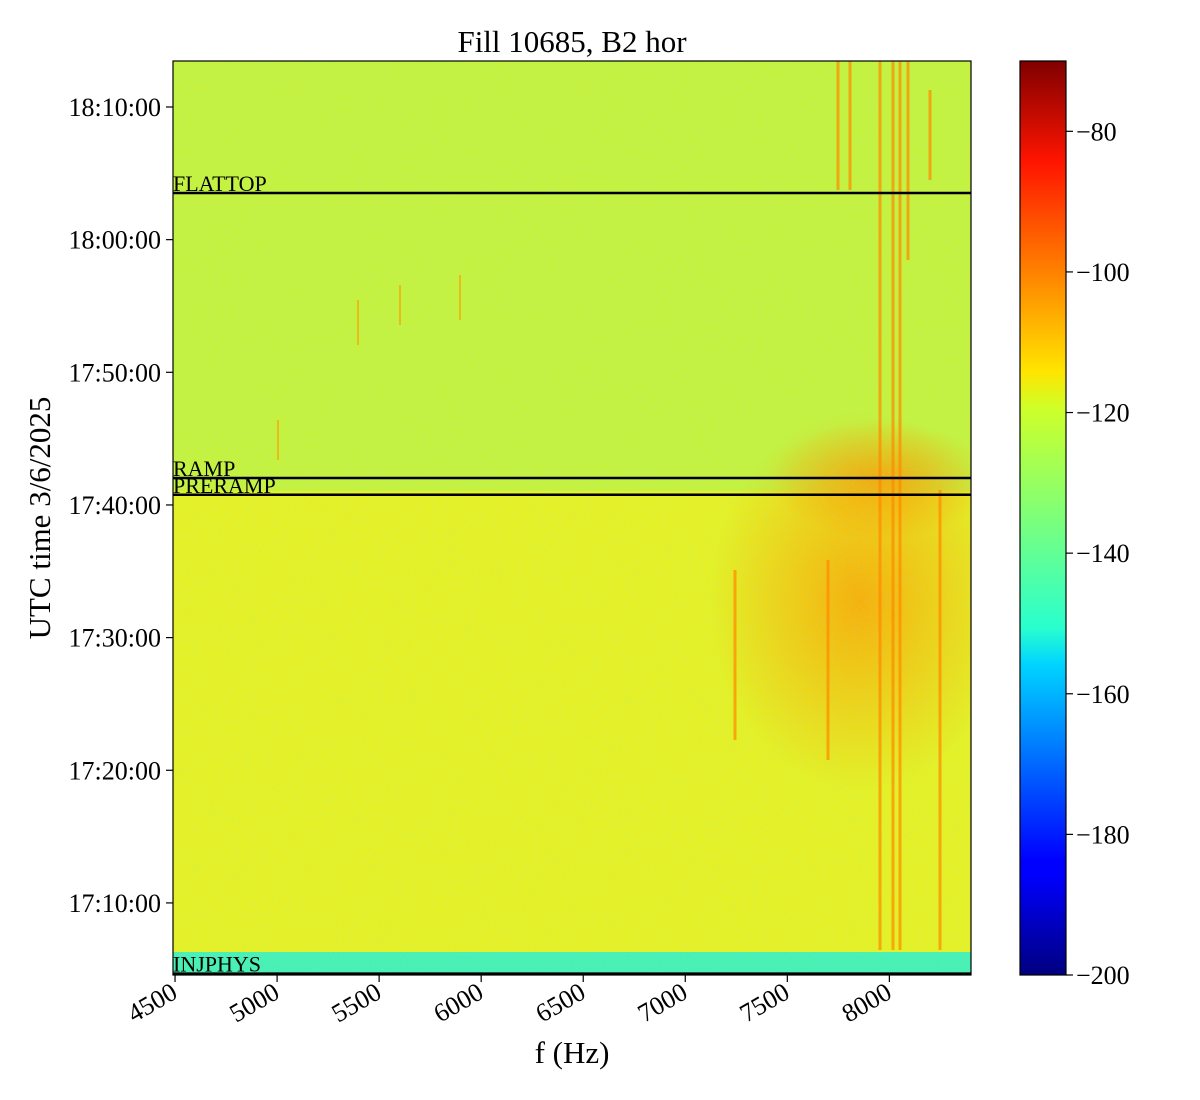 This screenshot has width=1200, height=1100. What do you see at coordinates (1103, 834) in the screenshot?
I see `colorbar-tick-label: −180` at bounding box center [1103, 834].